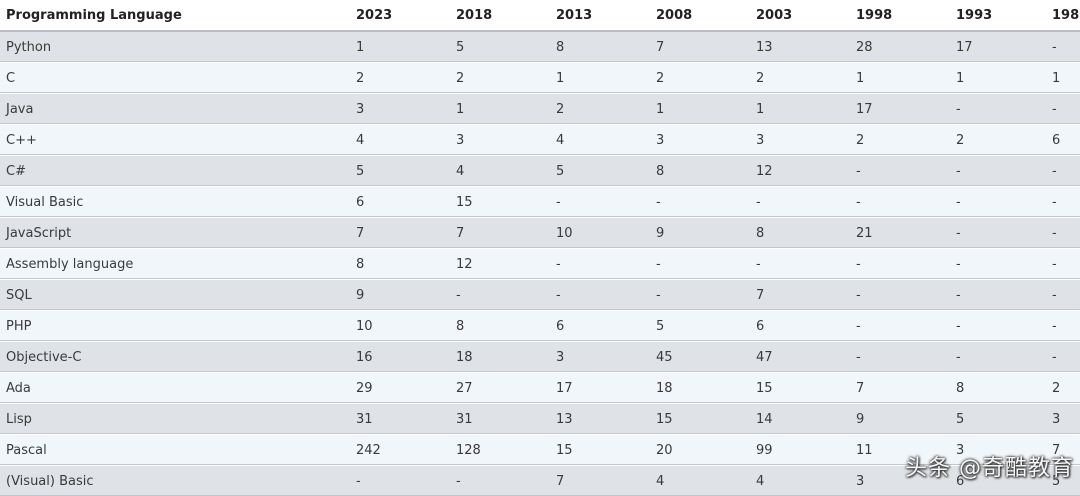 The height and width of the screenshot is (496, 1080). What do you see at coordinates (800, 480) in the screenshot?
I see `cell-rank-2003: 4` at bounding box center [800, 480].